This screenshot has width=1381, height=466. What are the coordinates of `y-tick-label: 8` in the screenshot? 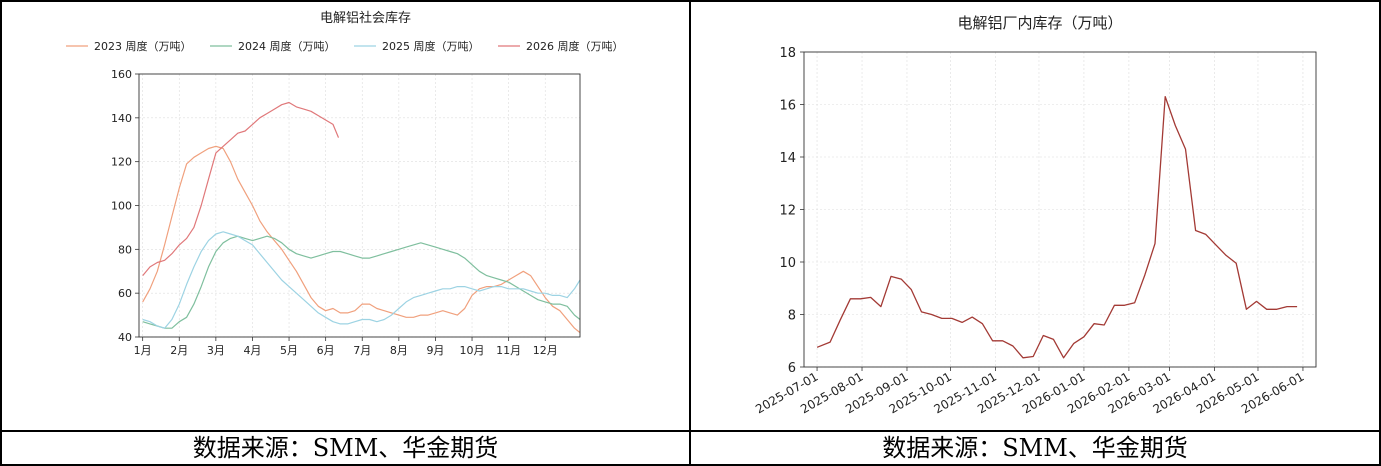 It's located at (792, 316).